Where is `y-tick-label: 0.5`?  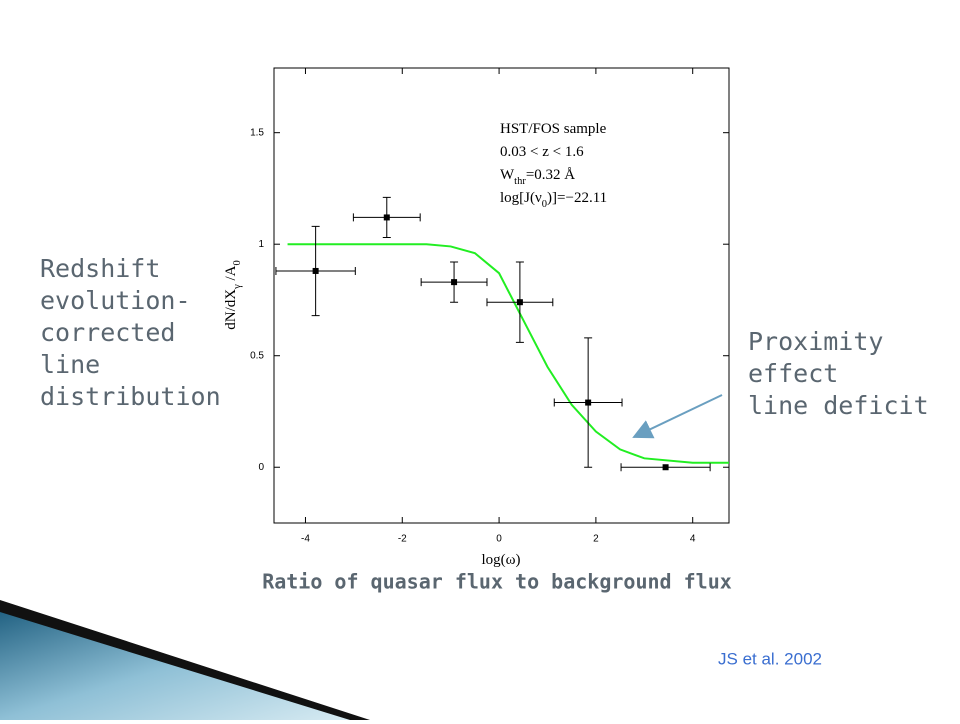
y-tick-label: 0.5 is located at coordinates (257, 355).